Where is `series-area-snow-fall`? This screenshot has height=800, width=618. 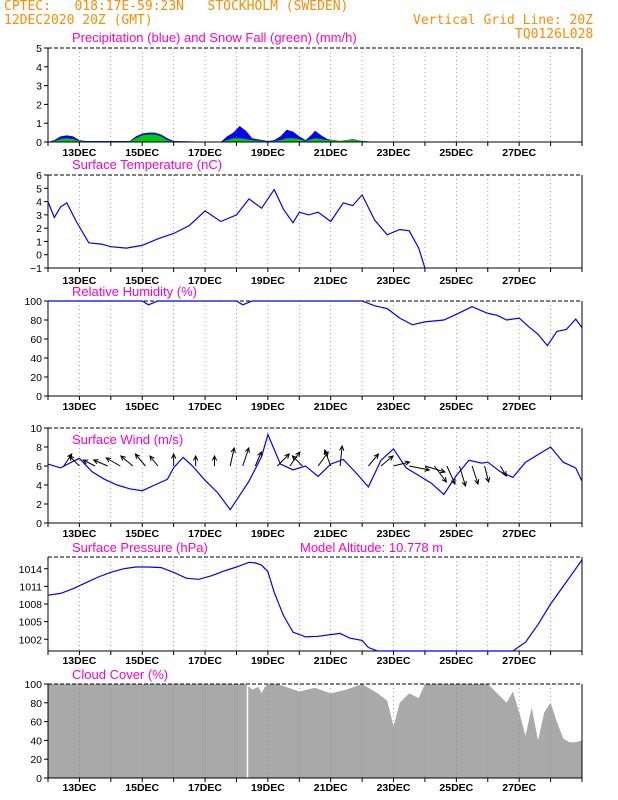 series-area-snow-fall is located at coordinates (284, 138).